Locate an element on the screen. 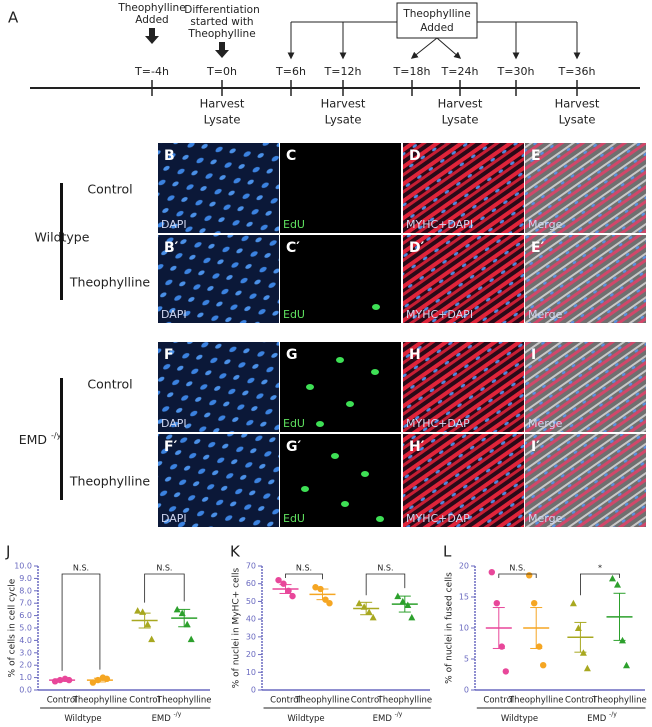 The height and width of the screenshot is (727, 652). y-tick-label: 30 is located at coordinates (251, 636).